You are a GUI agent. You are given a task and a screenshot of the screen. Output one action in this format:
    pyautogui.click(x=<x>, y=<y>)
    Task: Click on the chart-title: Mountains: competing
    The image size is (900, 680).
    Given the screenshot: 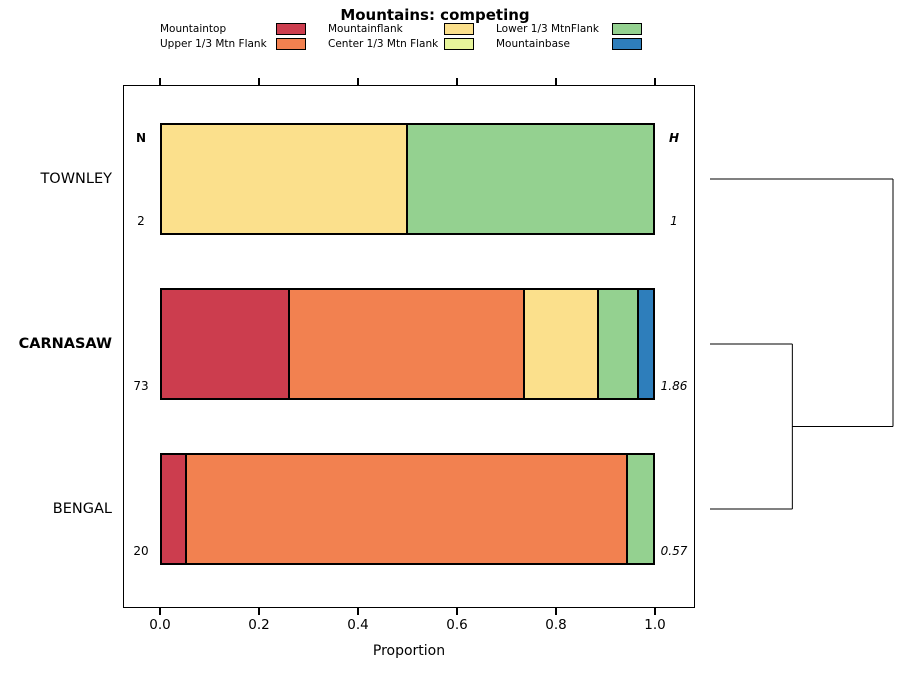 What is the action you would take?
    pyautogui.click(x=435, y=15)
    